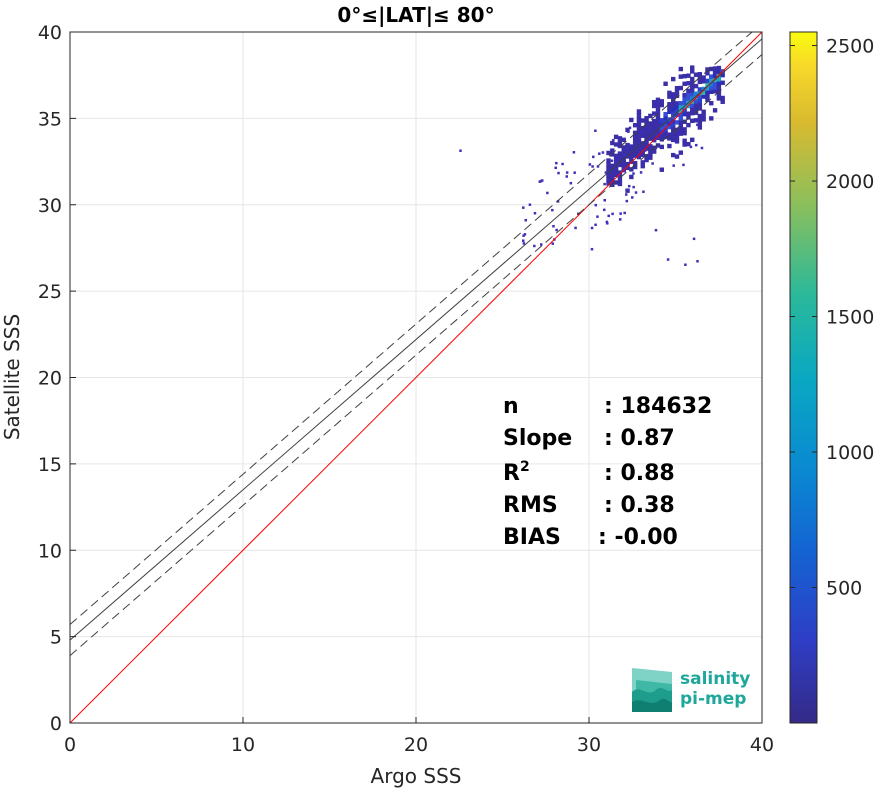  I want to click on stat-value: : 0.87, so click(639, 438).